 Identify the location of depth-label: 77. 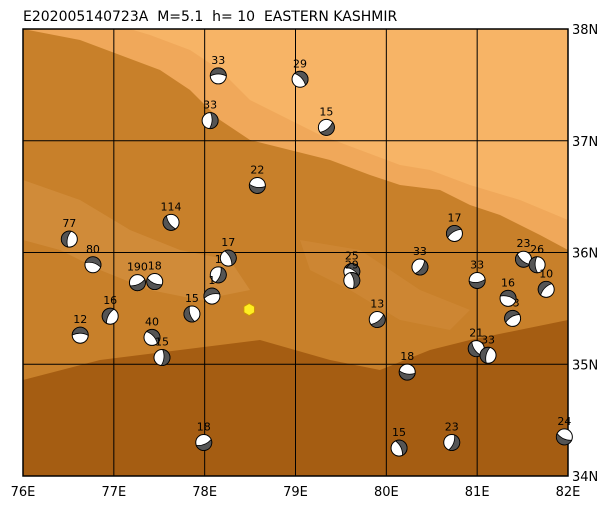
(69, 223).